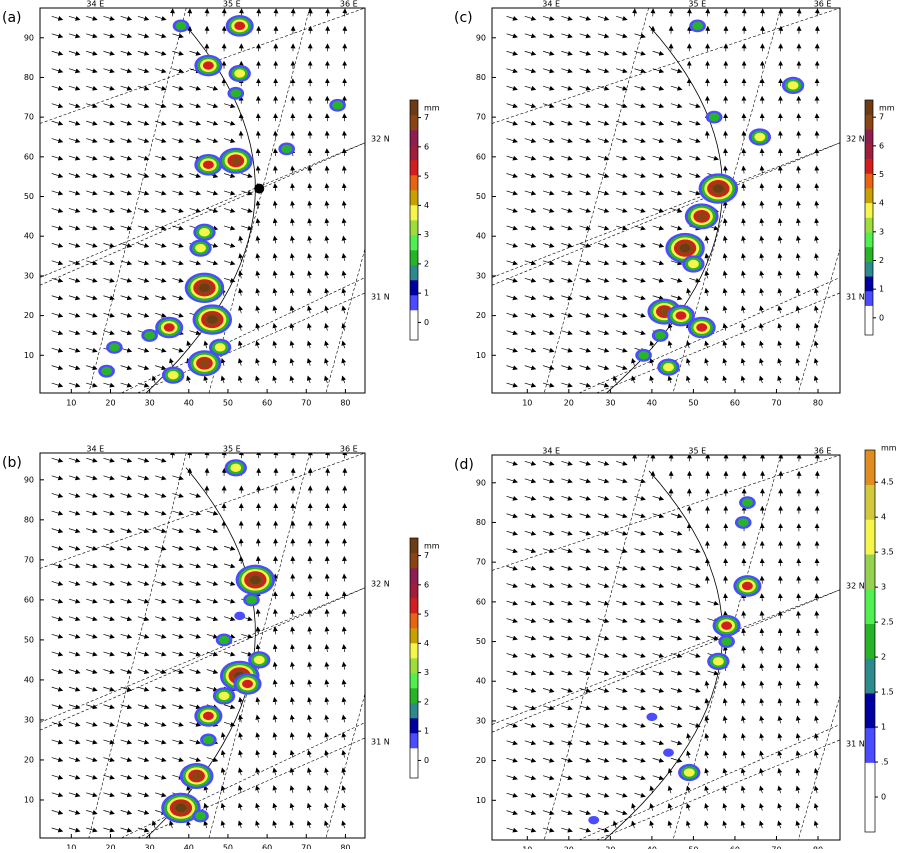 The height and width of the screenshot is (853, 910). Describe the element at coordinates (110, 403) in the screenshot. I see `x-tick-label: 20` at that location.